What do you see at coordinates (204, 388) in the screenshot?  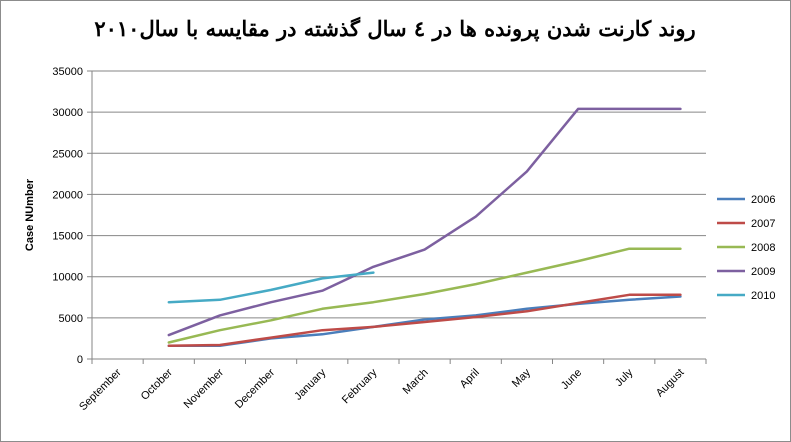 I see `x-tick-label: November` at bounding box center [204, 388].